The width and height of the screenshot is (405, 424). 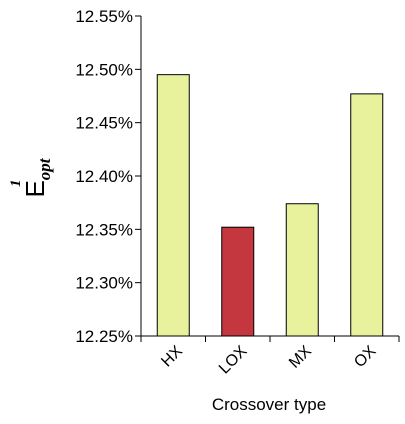 What do you see at coordinates (35, 188) in the screenshot?
I see `y-axis-title-main: E` at bounding box center [35, 188].